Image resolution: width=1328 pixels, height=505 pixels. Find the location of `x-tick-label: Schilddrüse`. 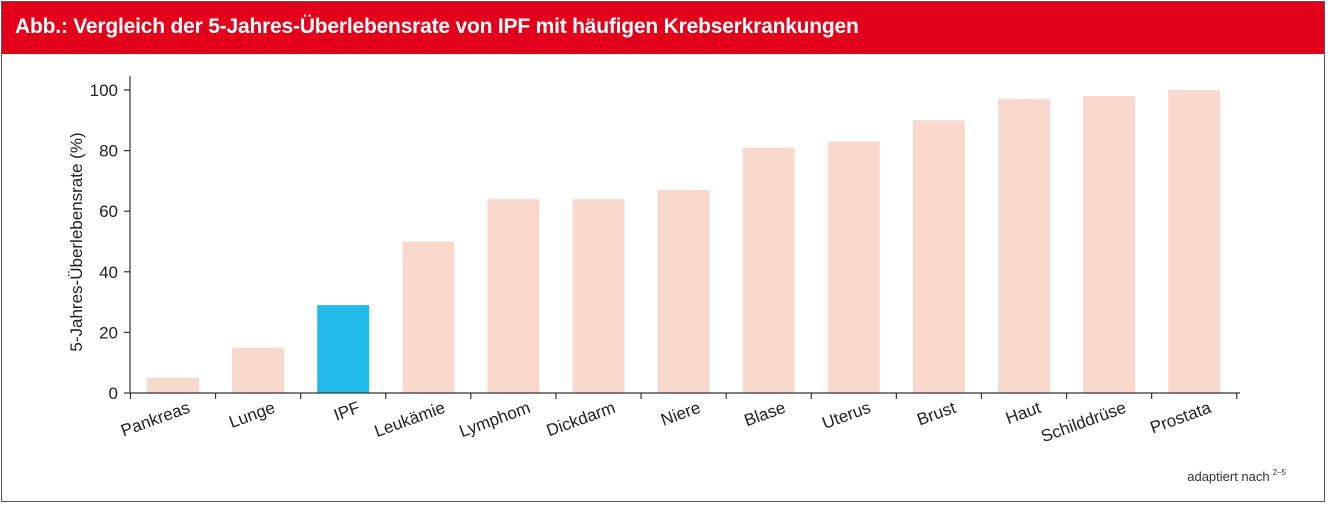

x-tick-label: Schilddrüse is located at coordinates (1083, 422).